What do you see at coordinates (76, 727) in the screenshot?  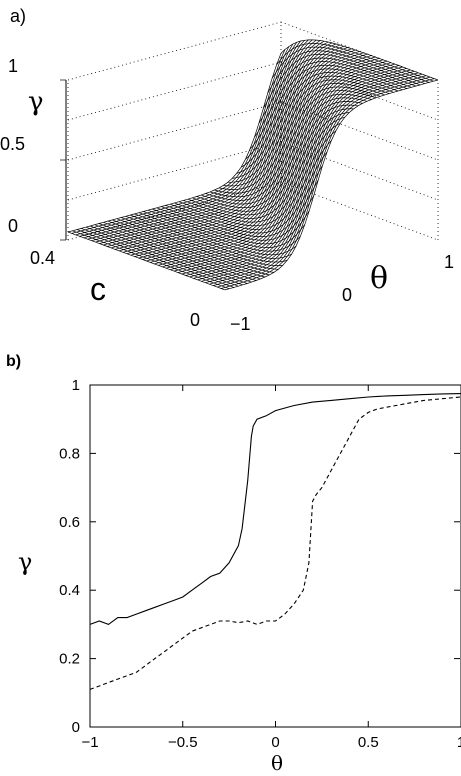 I see `y-tick-label-0: 0` at bounding box center [76, 727].